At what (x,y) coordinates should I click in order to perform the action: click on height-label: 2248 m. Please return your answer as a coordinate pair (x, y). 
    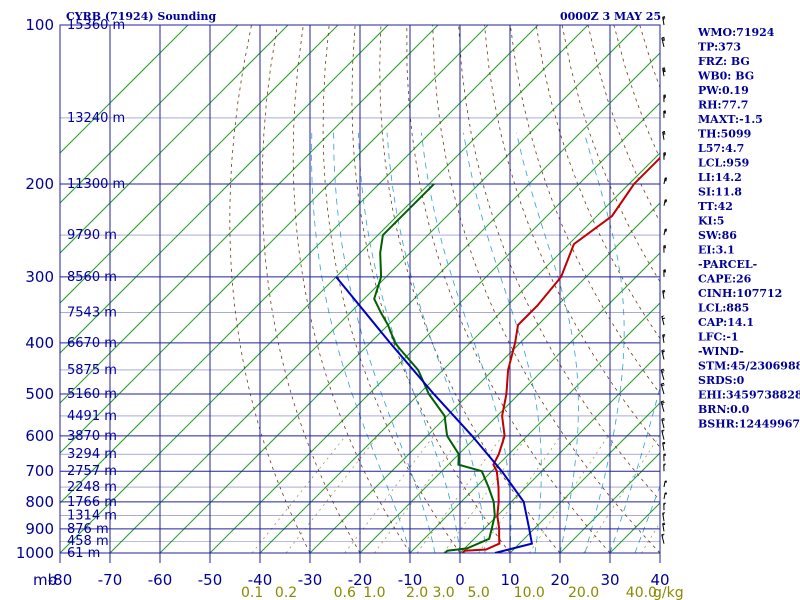
    Looking at the image, I should click on (92, 487).